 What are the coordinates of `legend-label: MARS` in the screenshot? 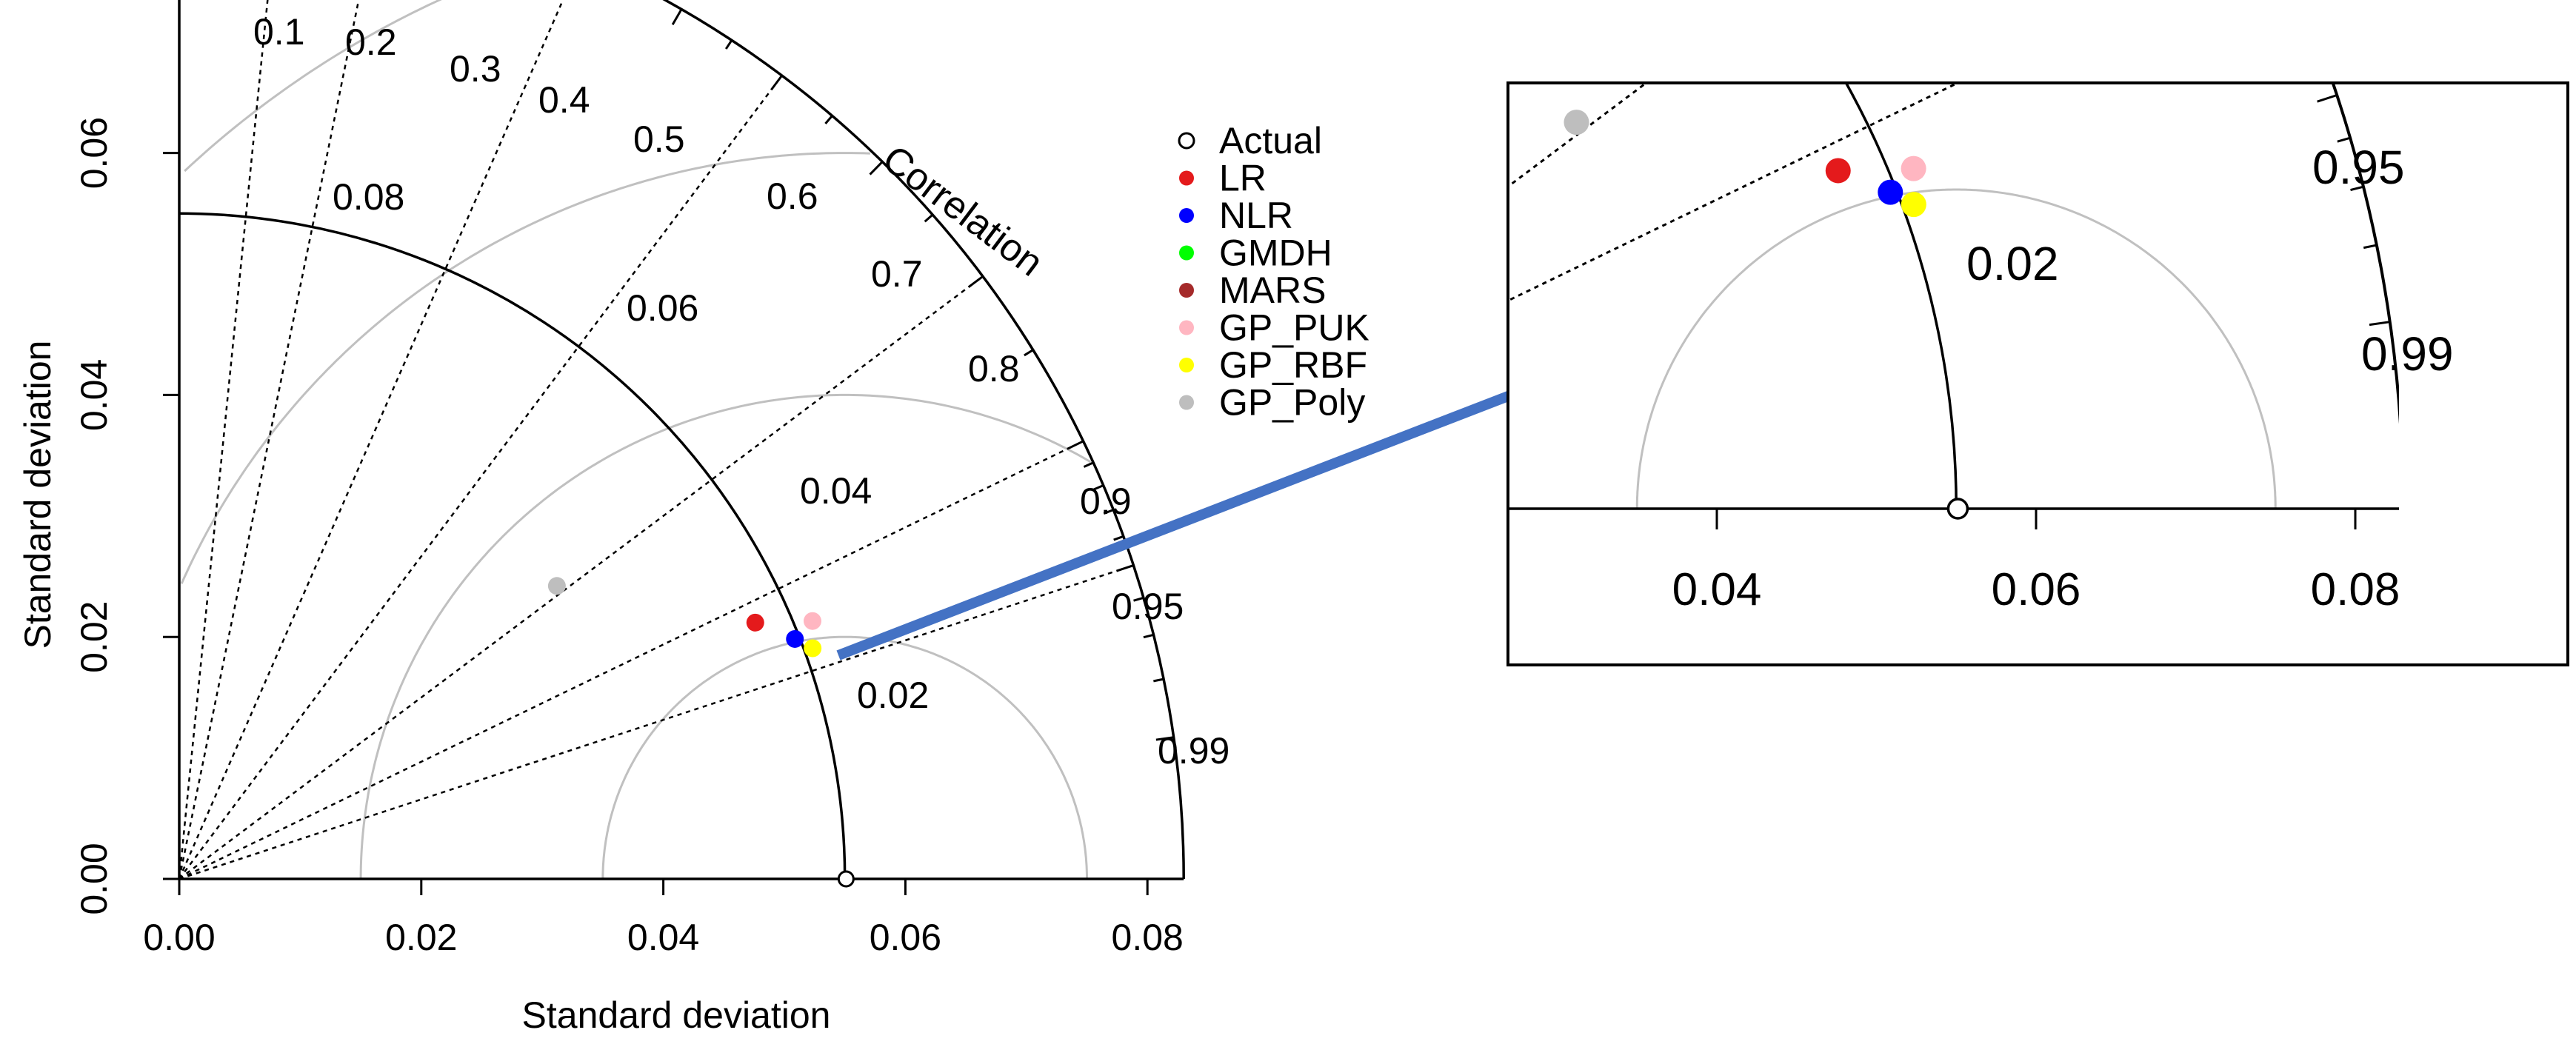 It's located at (1272, 290).